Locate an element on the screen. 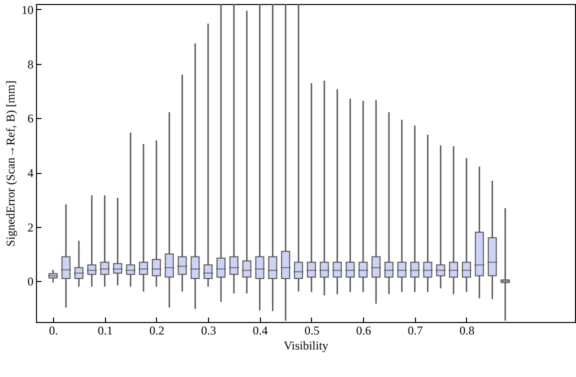  x-tick-label: 0.2 is located at coordinates (156, 331).